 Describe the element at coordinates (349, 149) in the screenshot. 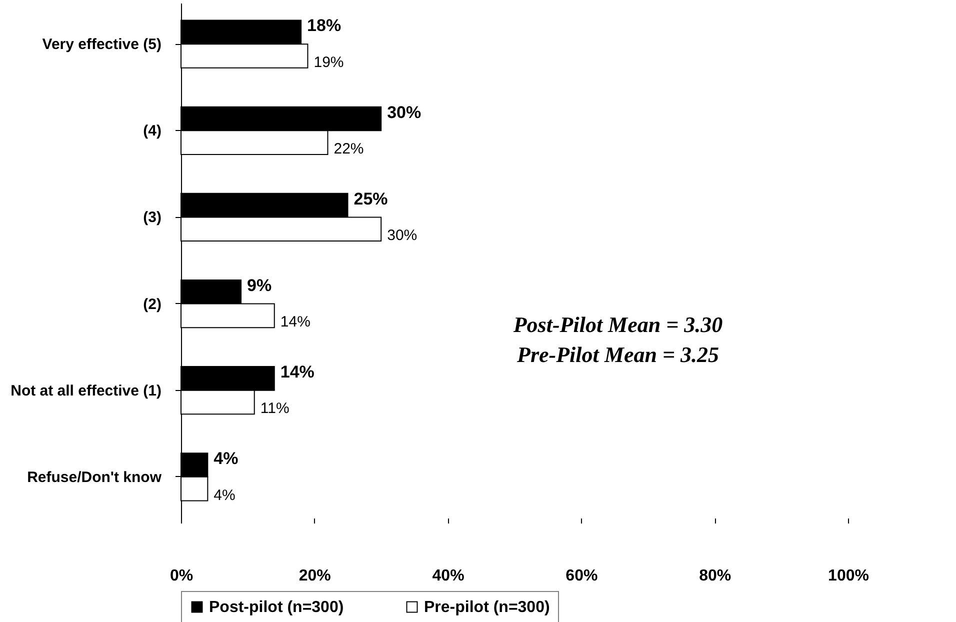

I see `data-label: 22%` at that location.